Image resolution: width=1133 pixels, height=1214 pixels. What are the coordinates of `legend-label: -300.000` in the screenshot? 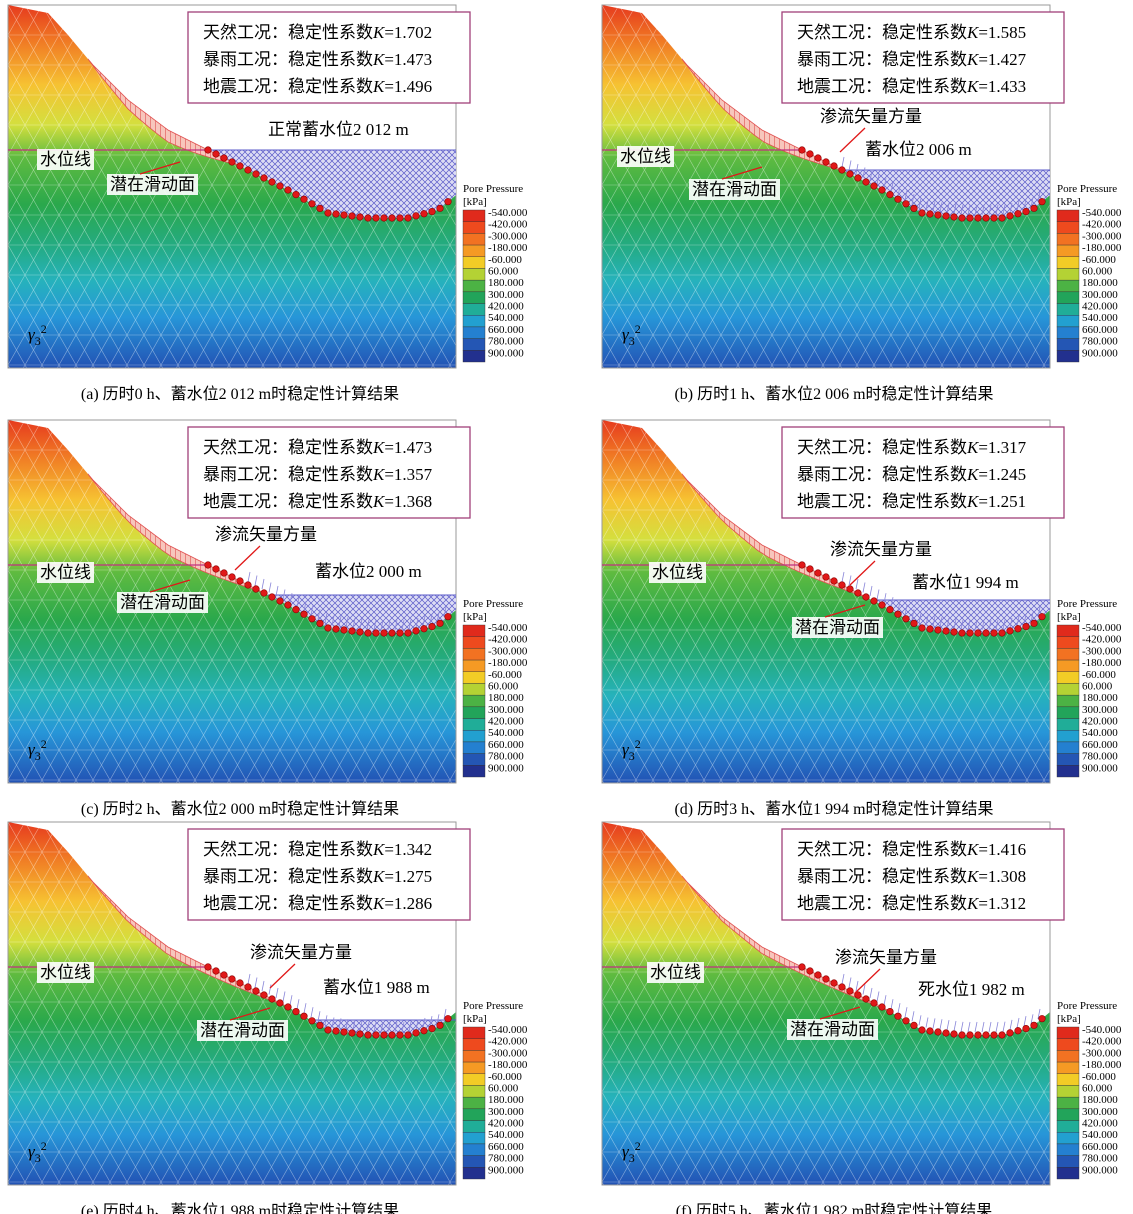 It's located at (508, 1053).